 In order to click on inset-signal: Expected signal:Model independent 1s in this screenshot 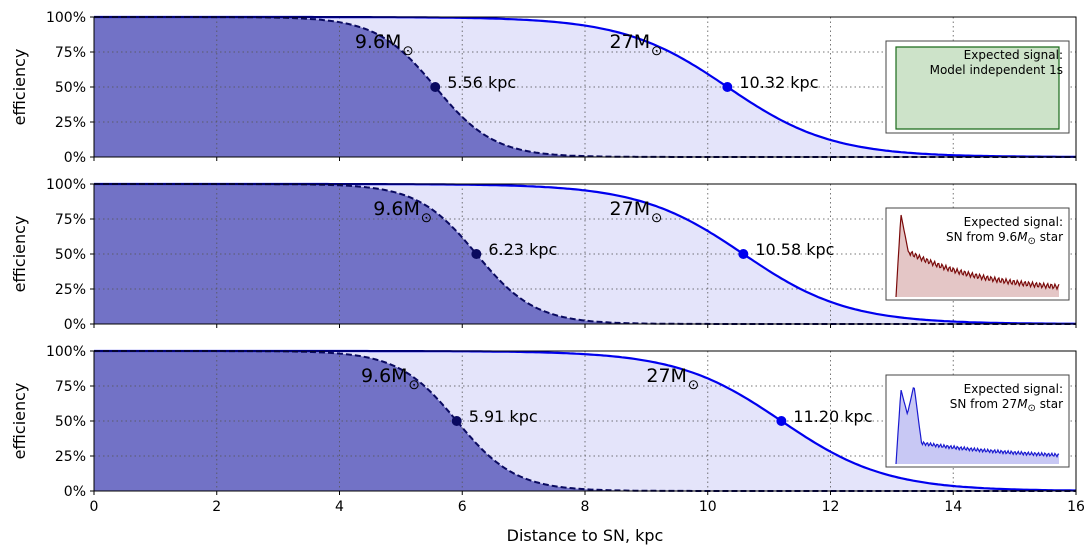, I will do `click(977, 87)`.